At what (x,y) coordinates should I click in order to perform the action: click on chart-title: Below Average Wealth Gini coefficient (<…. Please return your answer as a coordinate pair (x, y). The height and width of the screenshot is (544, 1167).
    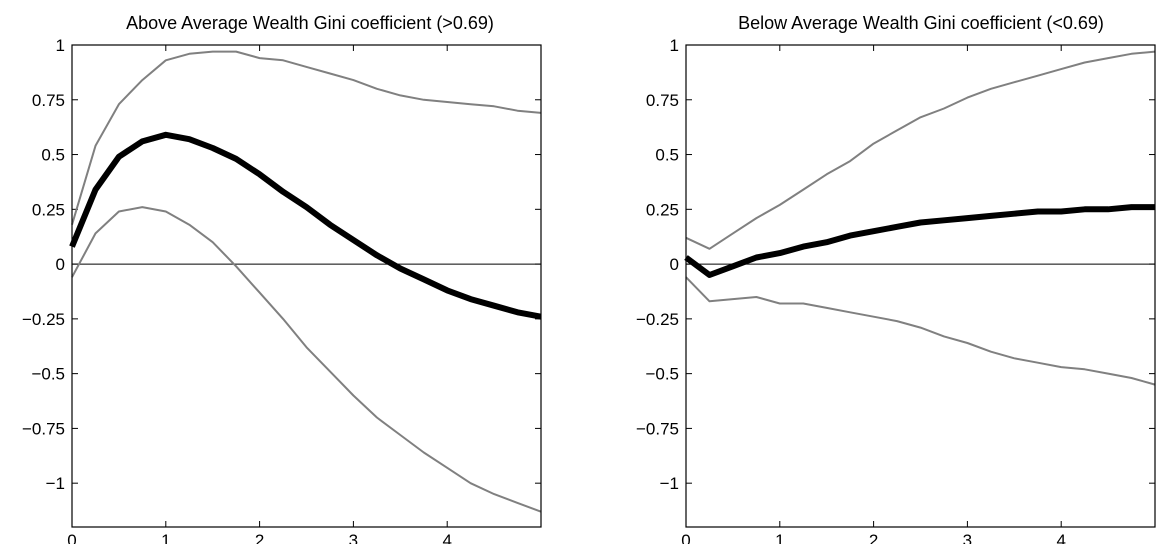
    Looking at the image, I should click on (921, 23).